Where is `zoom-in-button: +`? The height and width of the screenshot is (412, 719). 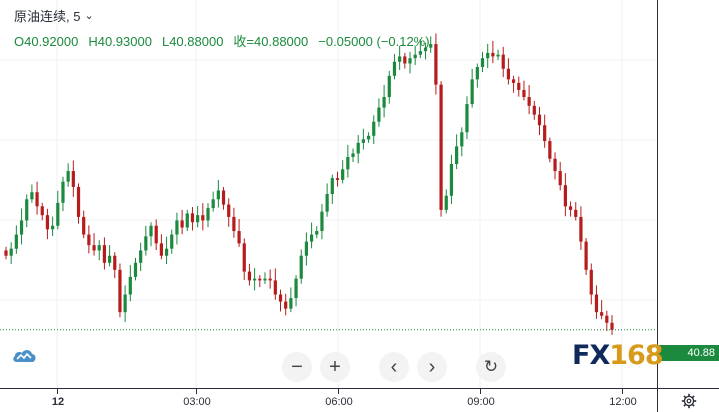
zoom-in-button: + is located at coordinates (335, 367).